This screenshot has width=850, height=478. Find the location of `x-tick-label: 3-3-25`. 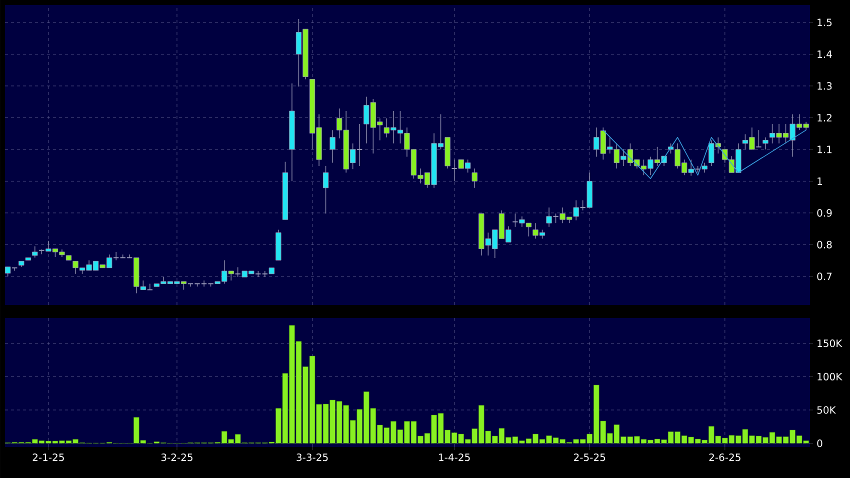

x-tick-label: 3-3-25 is located at coordinates (312, 458).